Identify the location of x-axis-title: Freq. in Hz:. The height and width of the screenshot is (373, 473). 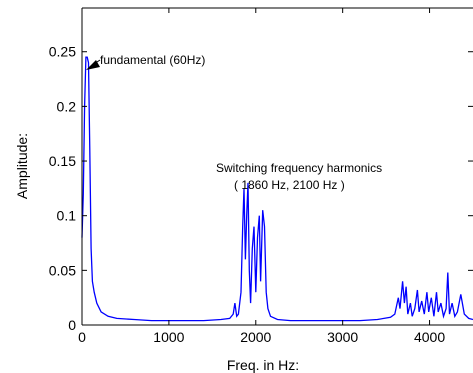
(263, 365).